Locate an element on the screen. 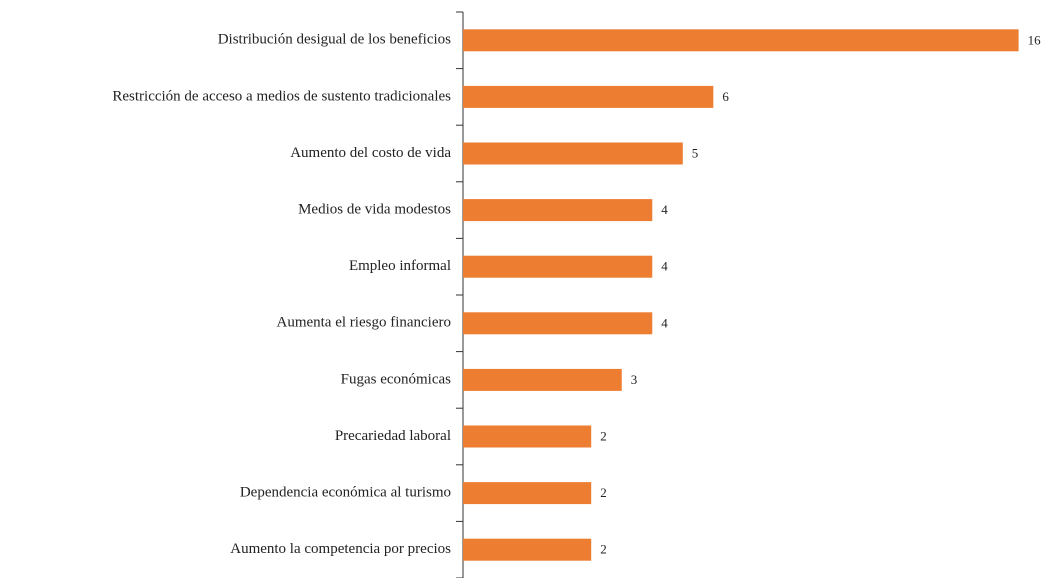 The width and height of the screenshot is (1048, 578). category-label: Aumento del costo de vida is located at coordinates (370, 153).